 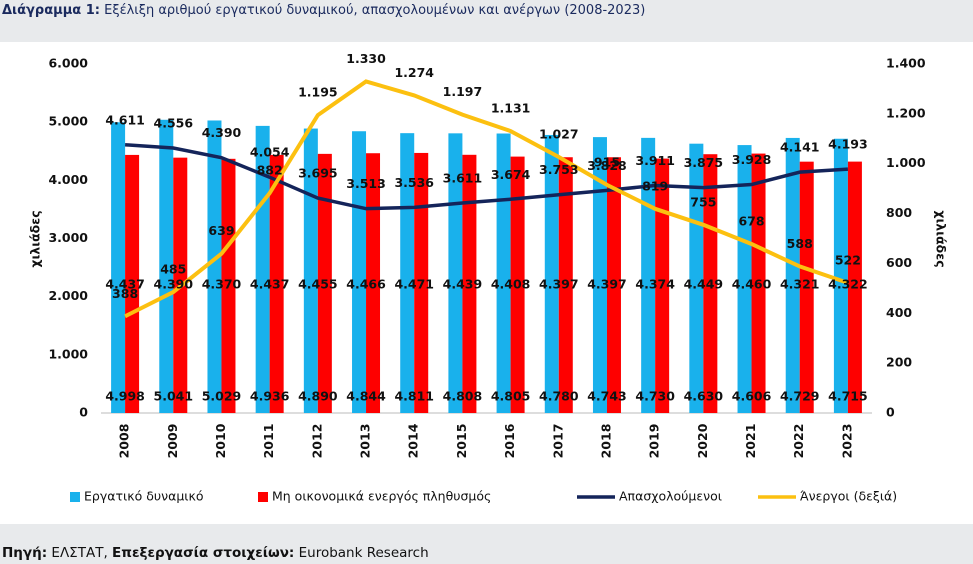 What do you see at coordinates (414, 284) in the screenshot?
I see `data-label: 4.471` at bounding box center [414, 284].